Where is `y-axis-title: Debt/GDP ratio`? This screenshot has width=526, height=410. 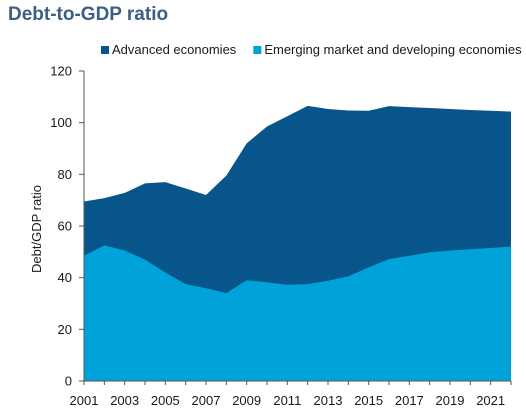
y-axis-title: Debt/GDP ratio is located at coordinates (36, 229).